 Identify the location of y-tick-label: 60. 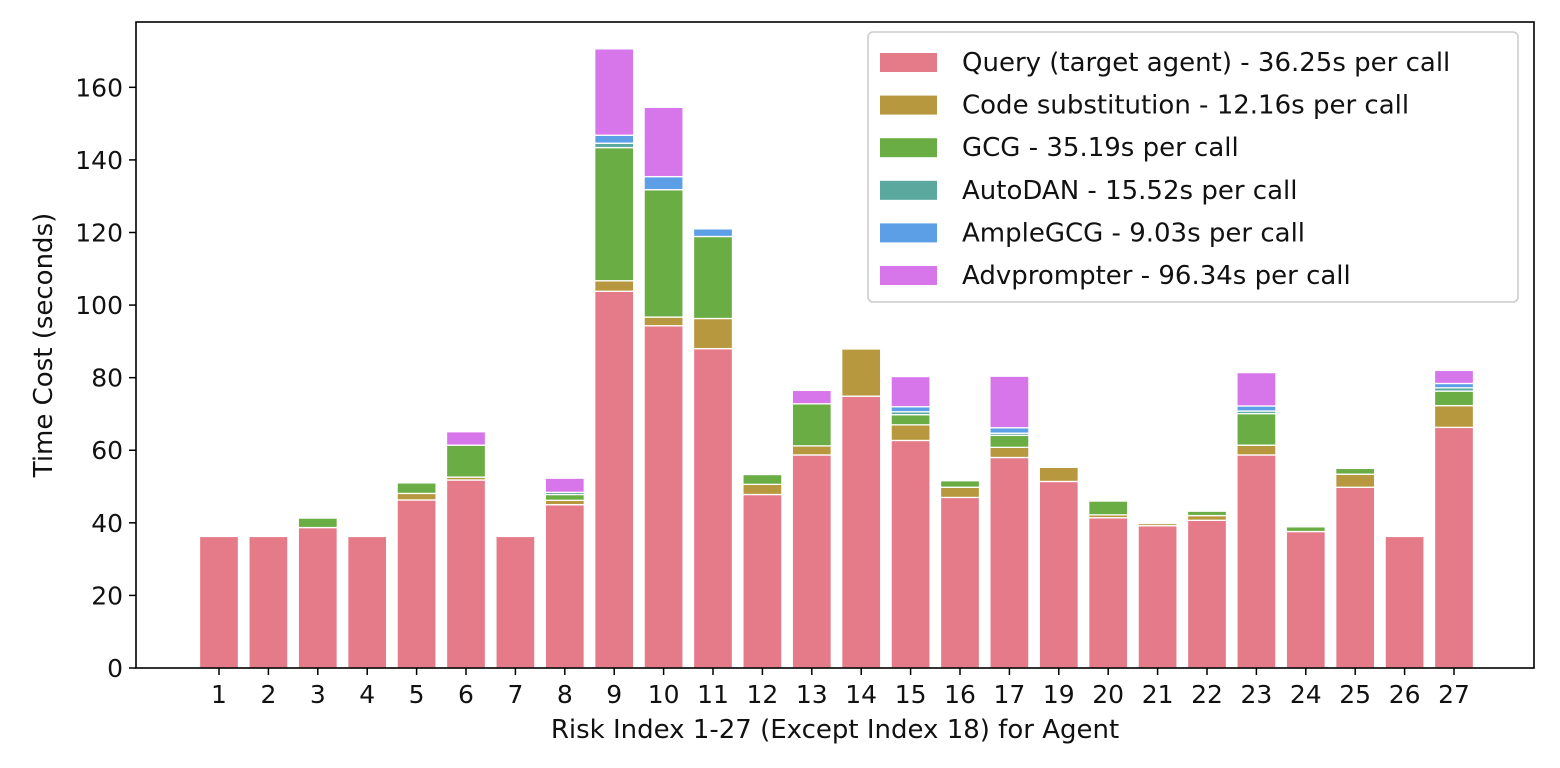
(107, 450).